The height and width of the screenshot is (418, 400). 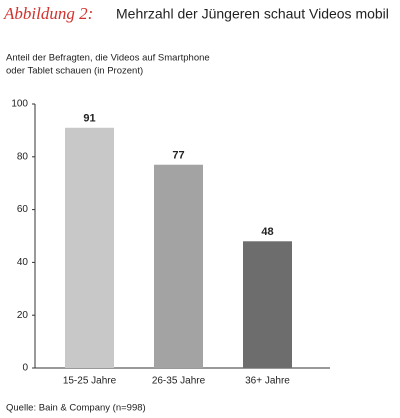 I want to click on y-tick-label: 80, so click(x=23, y=156).